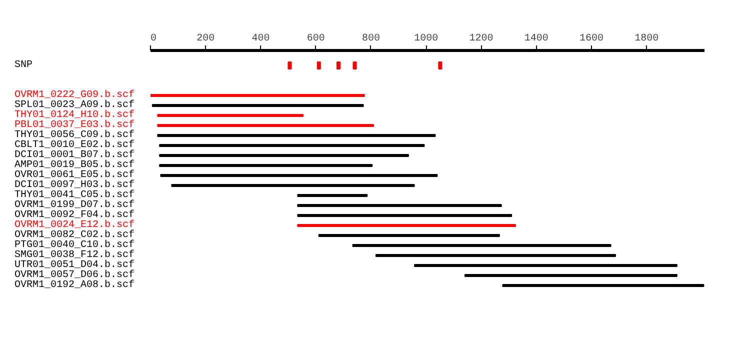  I want to click on x-tick-label: 1200, so click(481, 39).